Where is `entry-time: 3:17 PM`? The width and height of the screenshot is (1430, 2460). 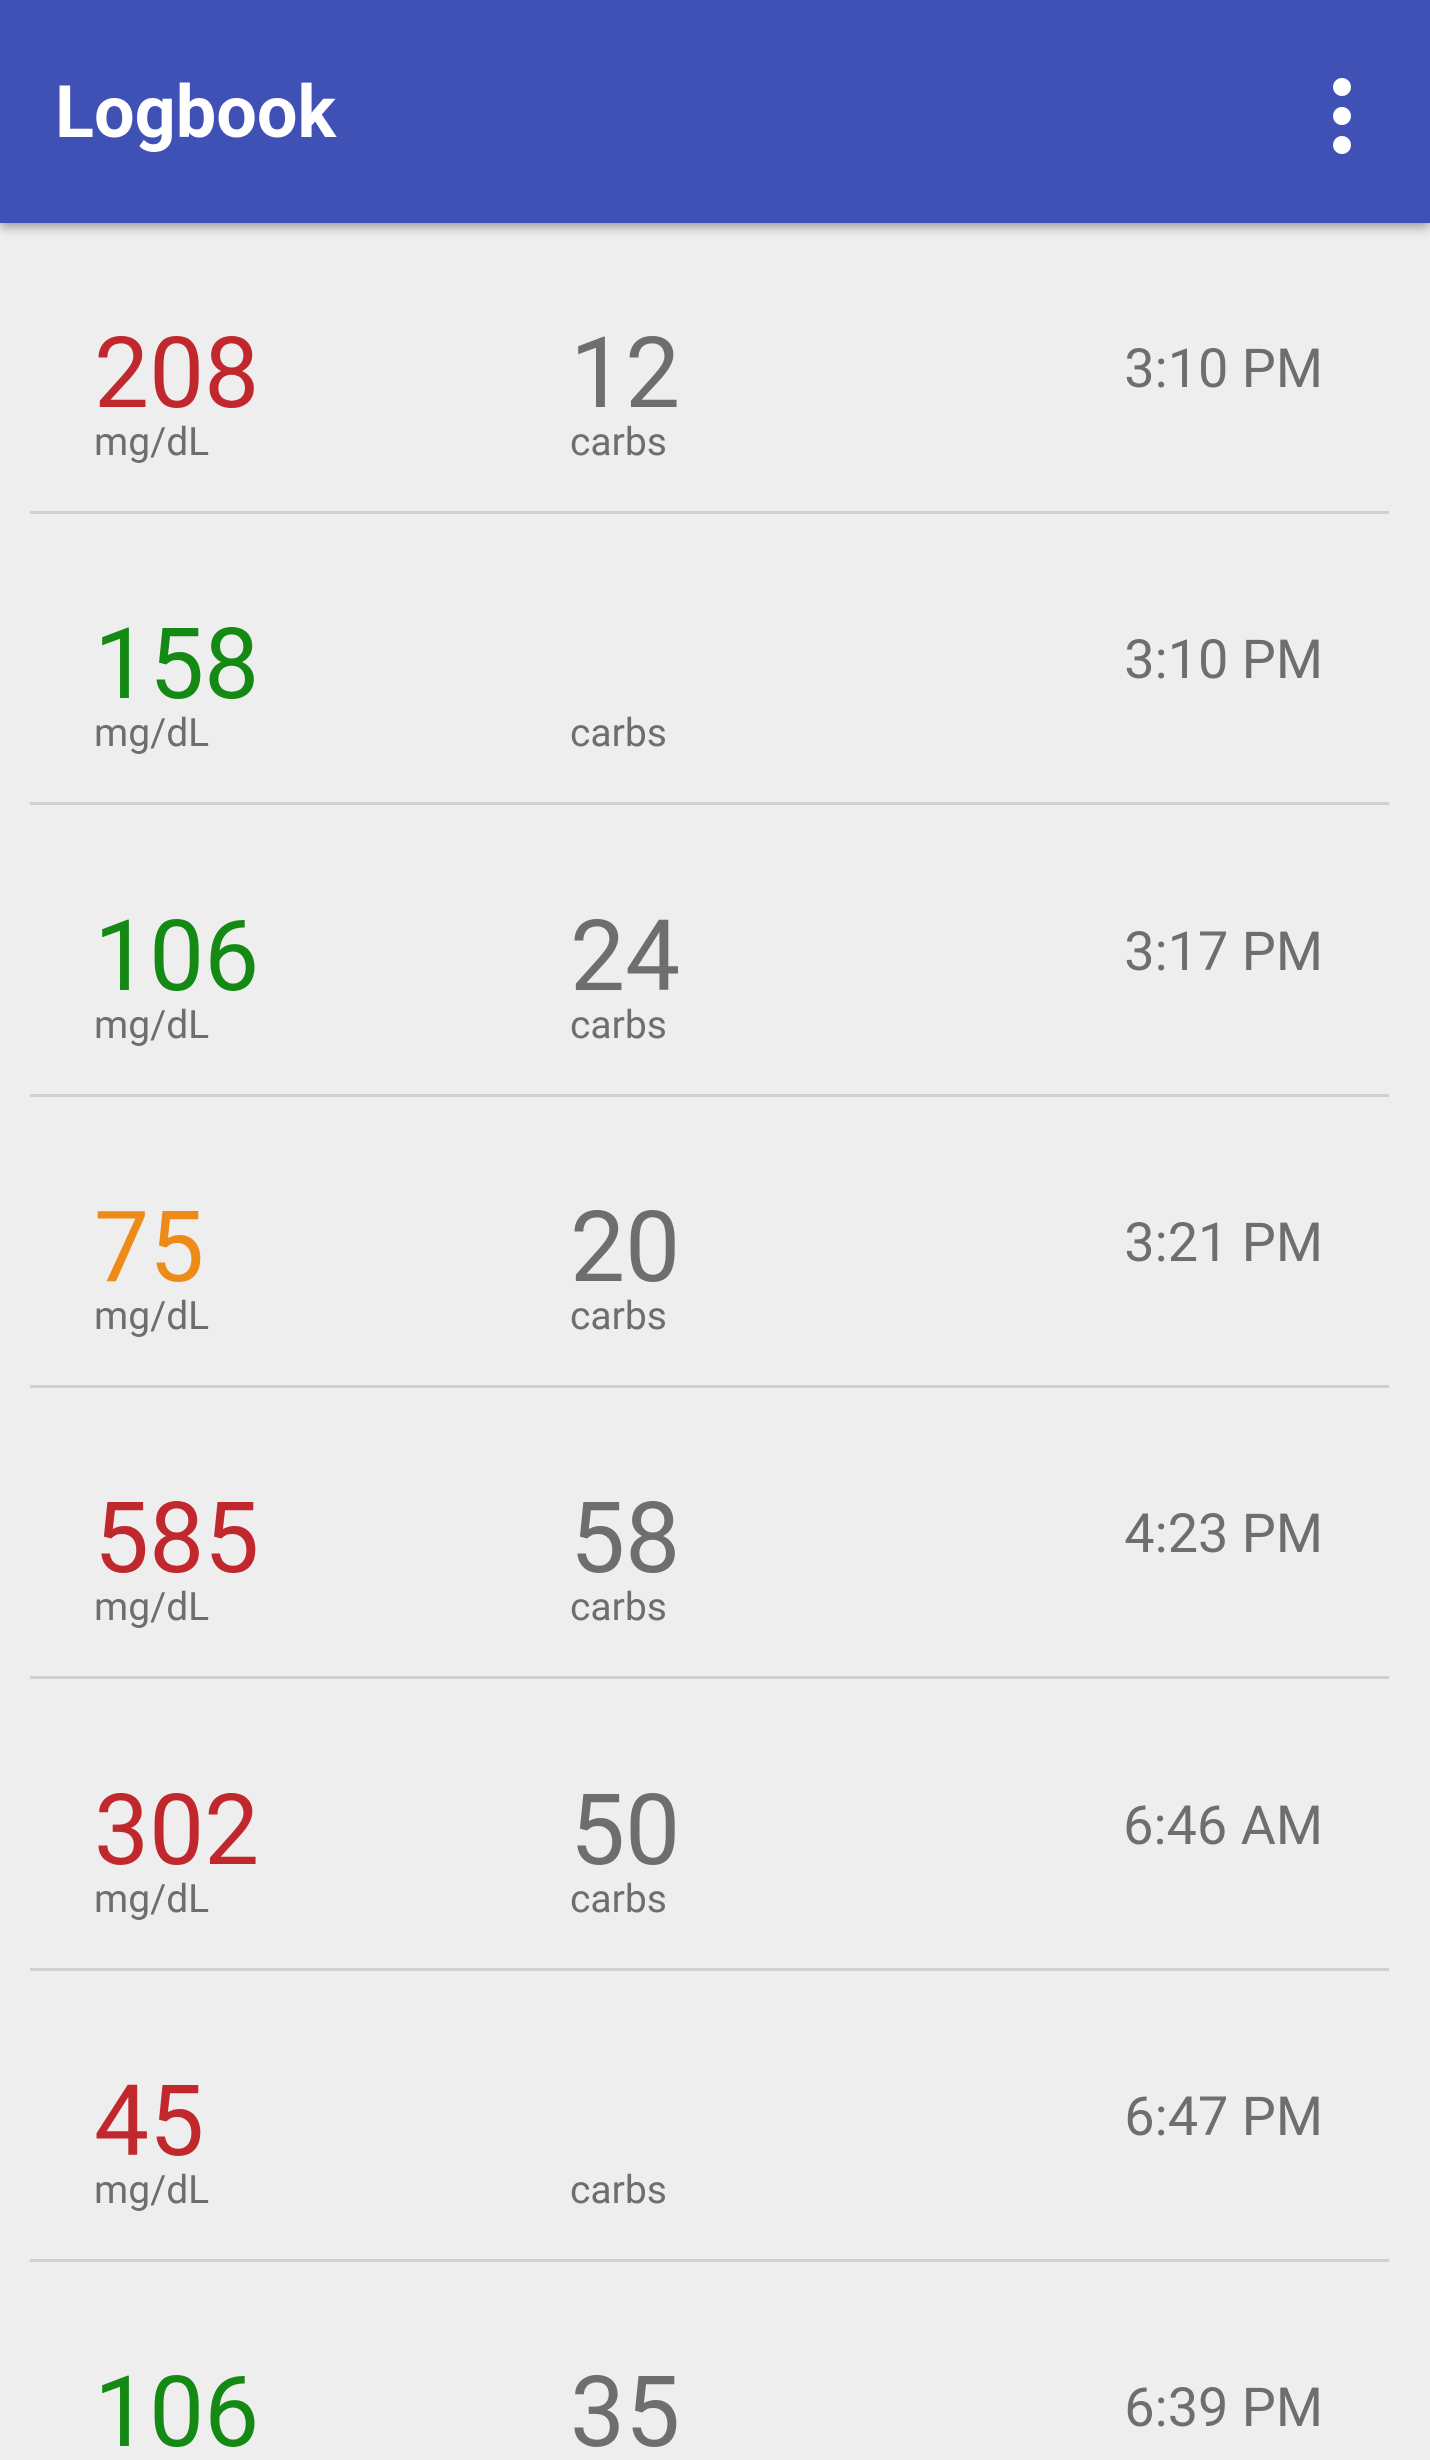 entry-time: 3:17 PM is located at coordinates (1223, 952).